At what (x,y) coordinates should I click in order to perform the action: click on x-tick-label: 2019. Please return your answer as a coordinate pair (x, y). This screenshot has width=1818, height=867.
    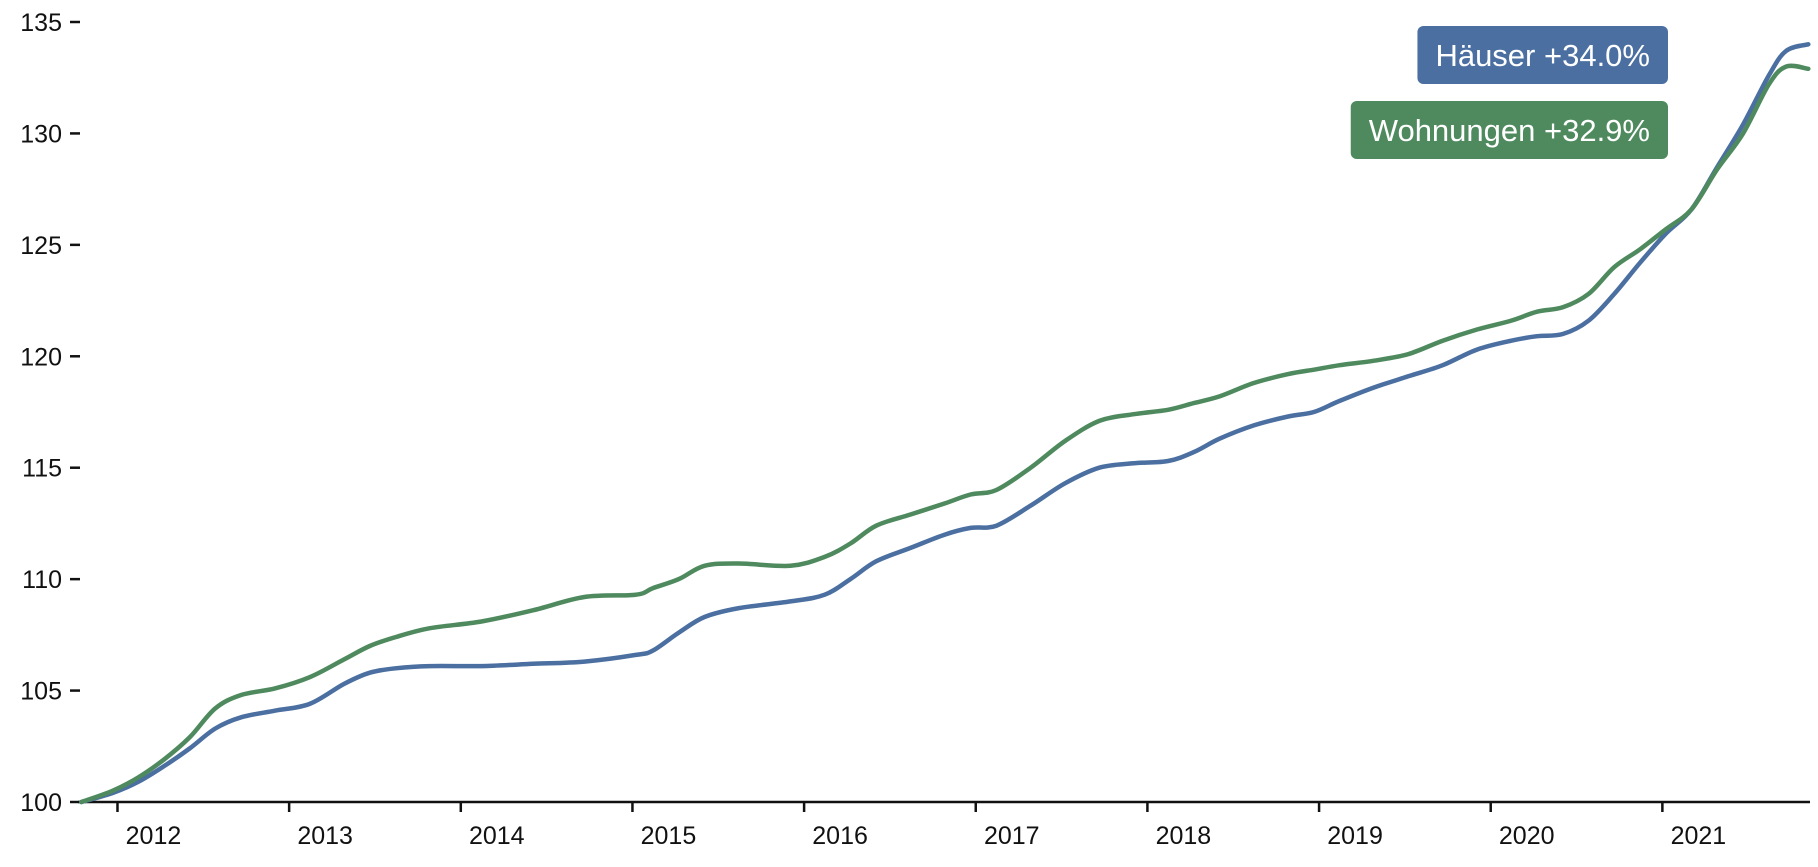
    Looking at the image, I should click on (1355, 836).